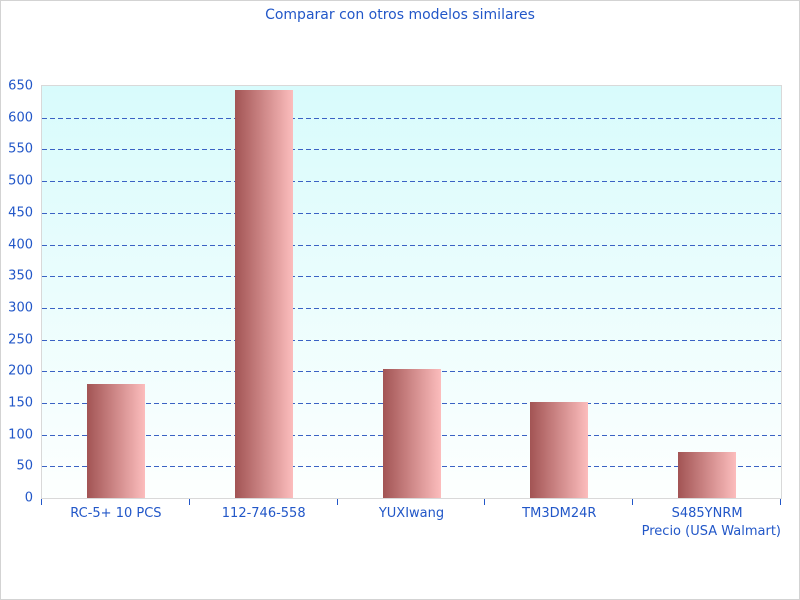  Describe the element at coordinates (400, 15) in the screenshot. I see `chart-title: Comparar con otros modelos similares` at that location.